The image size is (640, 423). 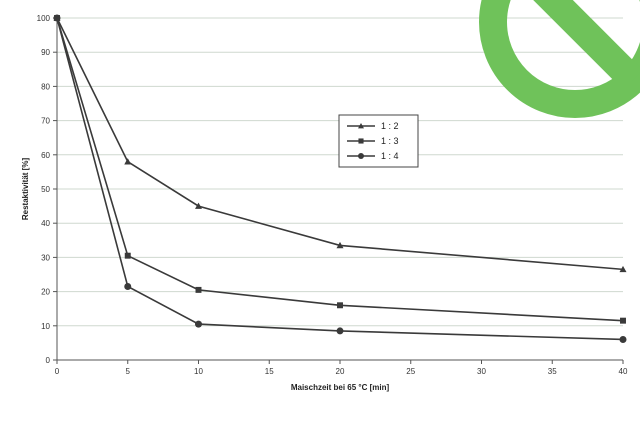 What do you see at coordinates (198, 371) in the screenshot?
I see `x-tick-label: 10` at bounding box center [198, 371].